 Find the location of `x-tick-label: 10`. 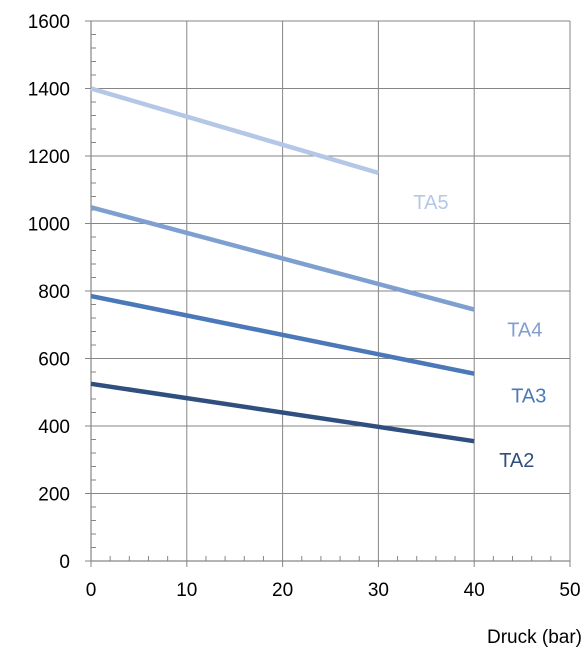

x-tick-label: 10 is located at coordinates (186, 590).